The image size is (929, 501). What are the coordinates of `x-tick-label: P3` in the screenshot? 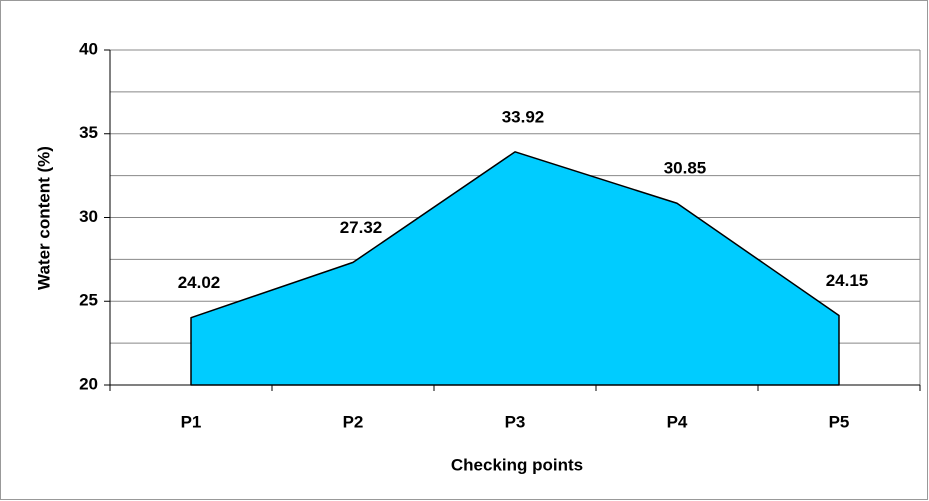 It's located at (515, 421).